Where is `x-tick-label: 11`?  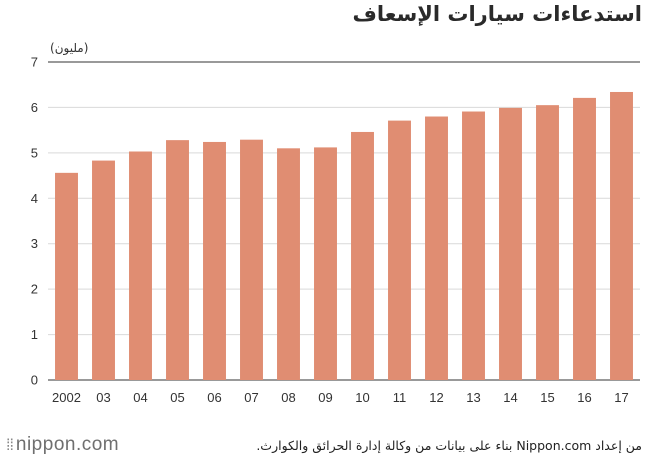 x-tick-label: 11 is located at coordinates (400, 397).